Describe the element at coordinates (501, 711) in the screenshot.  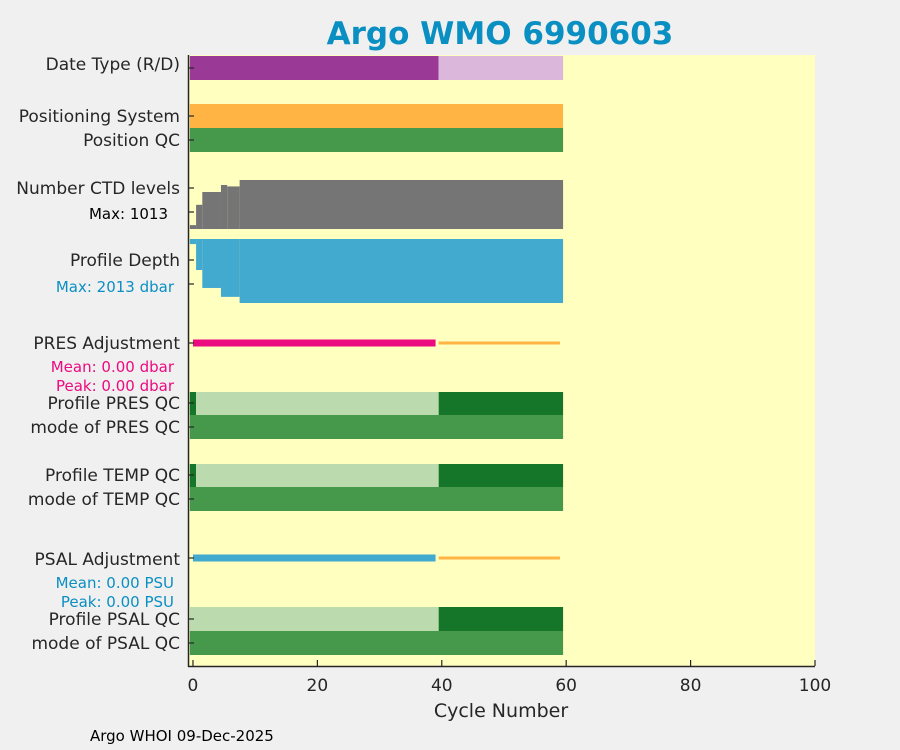
I see `x-axis-label: Cycle Number` at that location.